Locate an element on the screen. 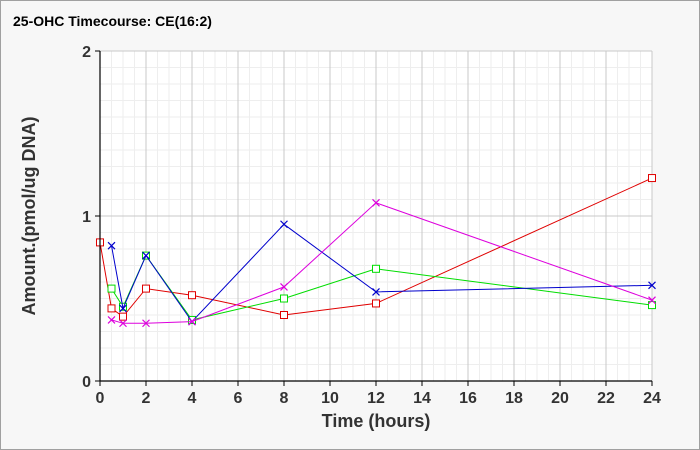 This screenshot has width=700, height=450. y-tick-label: 0 is located at coordinates (86, 382).